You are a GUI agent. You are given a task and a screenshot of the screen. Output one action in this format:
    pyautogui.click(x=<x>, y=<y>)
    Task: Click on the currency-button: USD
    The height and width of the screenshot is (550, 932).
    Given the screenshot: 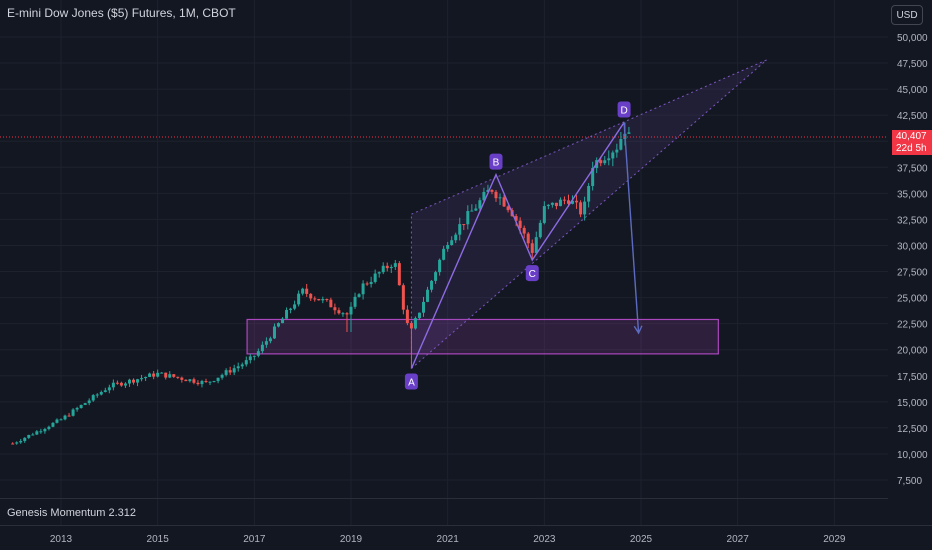 What is the action you would take?
    pyautogui.click(x=907, y=15)
    